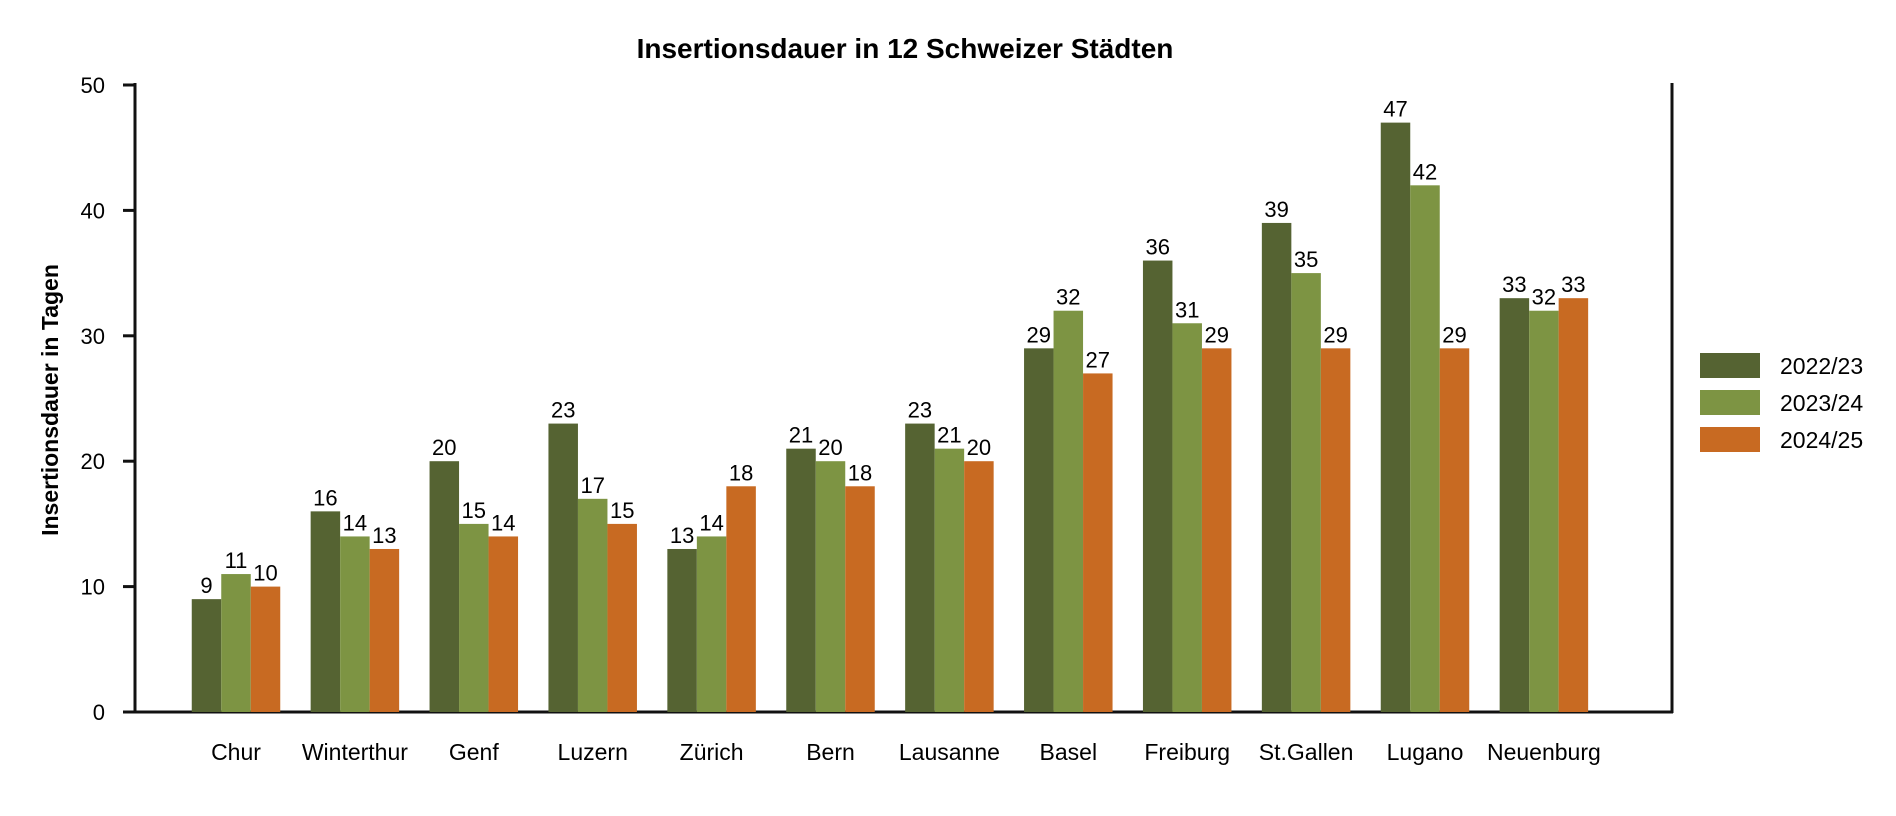 This screenshot has height=816, width=1896. Describe the element at coordinates (108, 399) in the screenshot. I see `y-ticks: 0 10 20 30 40 50` at that location.